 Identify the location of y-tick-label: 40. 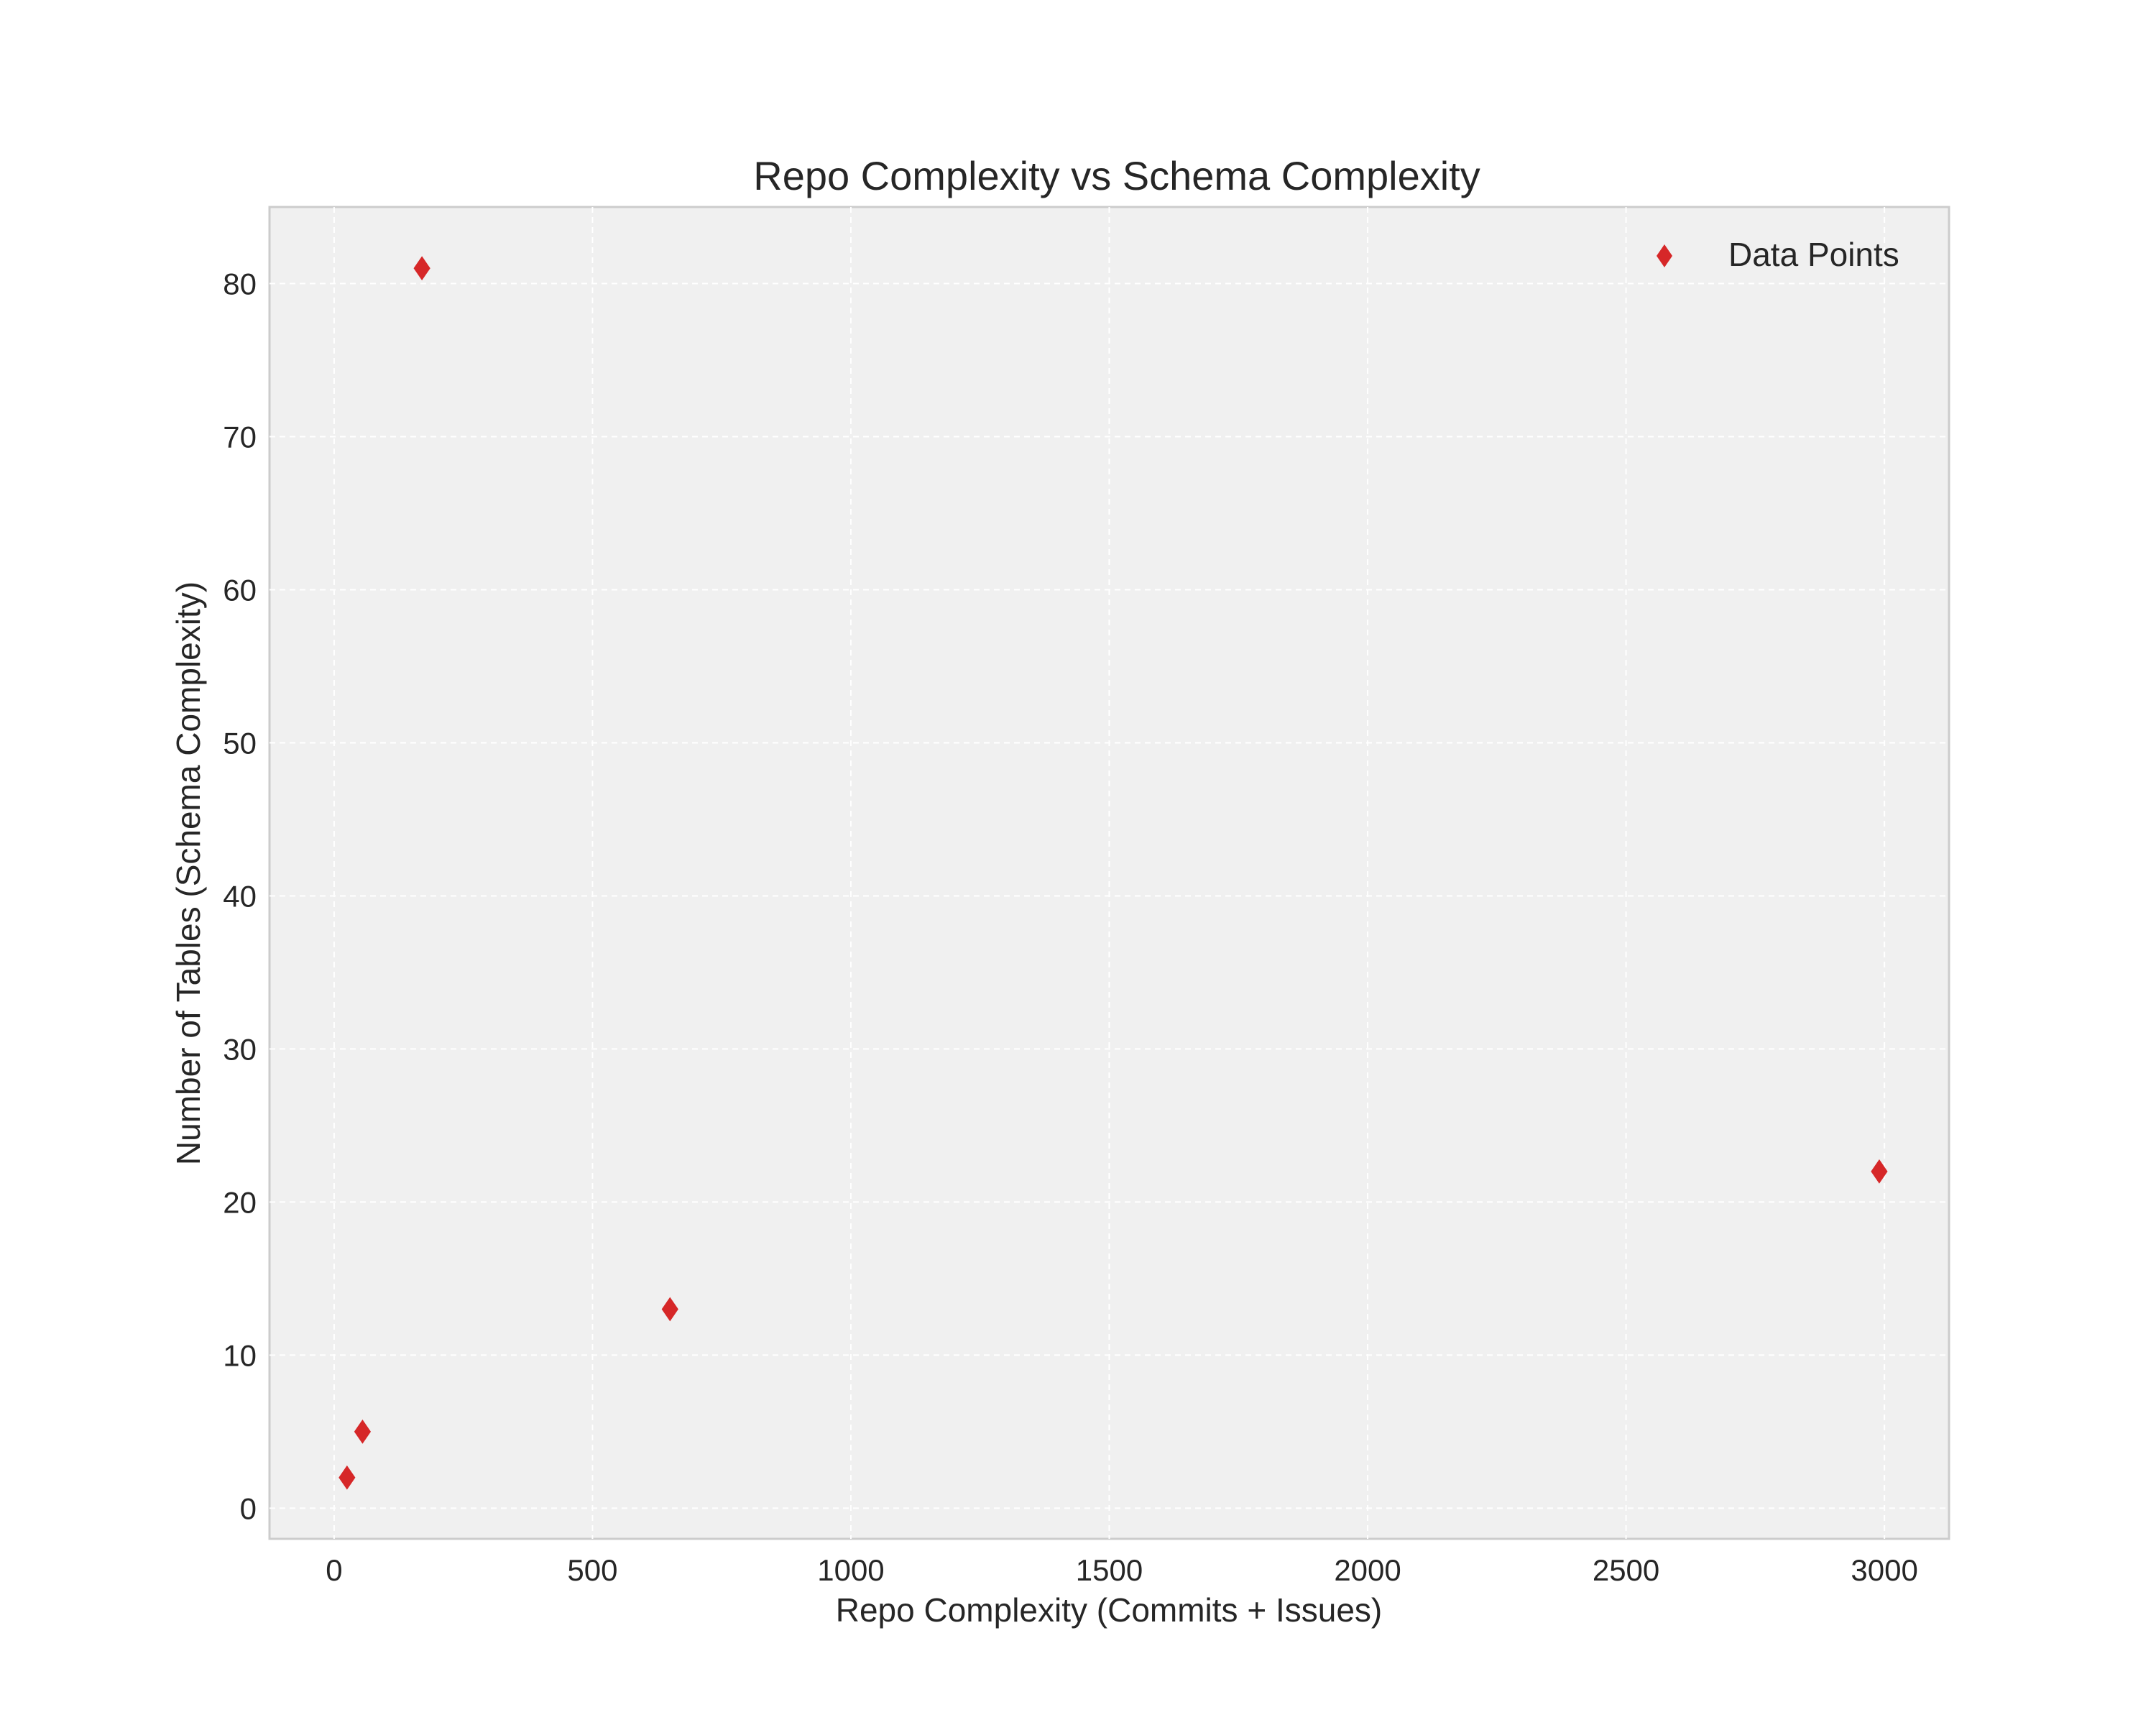
(240, 896).